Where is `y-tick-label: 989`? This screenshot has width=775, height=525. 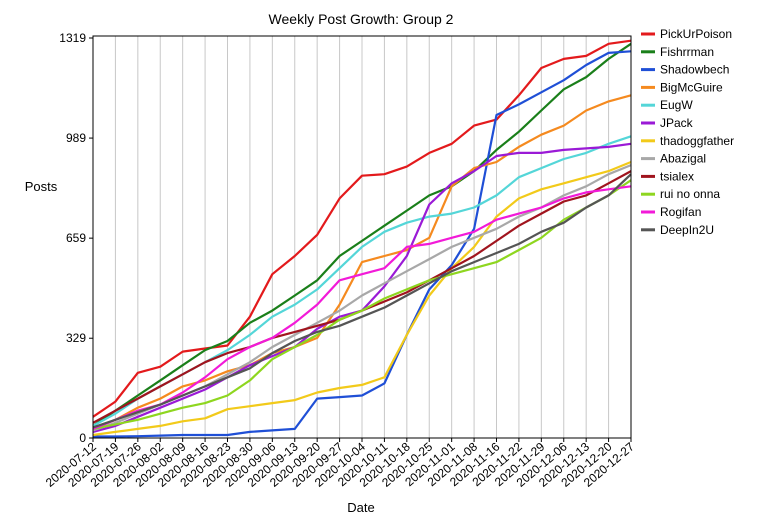 y-tick-label: 989 is located at coordinates (76, 138).